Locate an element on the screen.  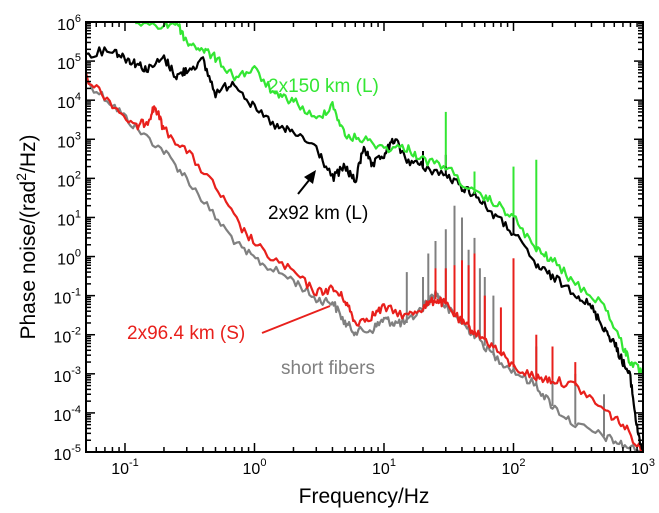
annotation-short-fibers: short fibers is located at coordinates (328, 368).